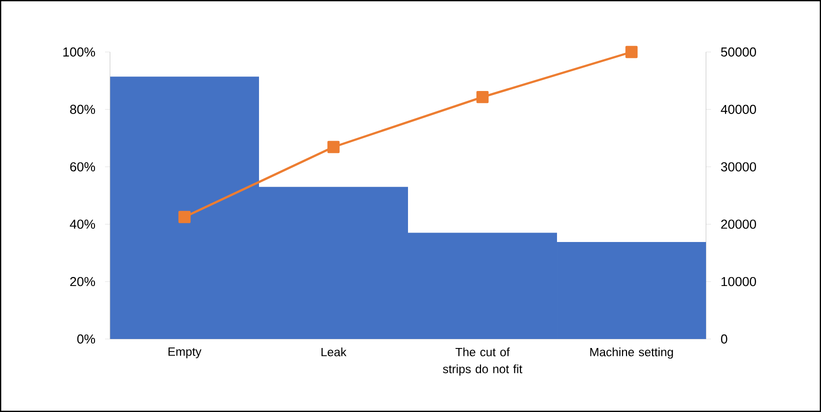  What do you see at coordinates (738, 224) in the screenshot?
I see `y2-tick-label: 20000` at bounding box center [738, 224].